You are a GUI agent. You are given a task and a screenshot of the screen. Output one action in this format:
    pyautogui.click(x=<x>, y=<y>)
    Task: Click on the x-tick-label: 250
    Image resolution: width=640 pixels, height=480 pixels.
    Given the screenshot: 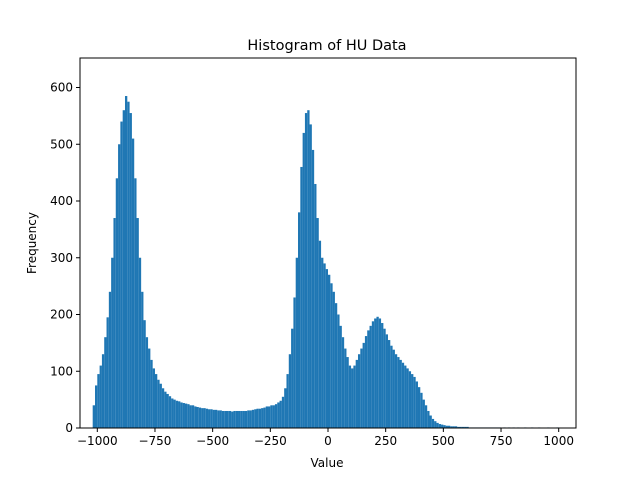 What is the action you would take?
    pyautogui.click(x=385, y=441)
    